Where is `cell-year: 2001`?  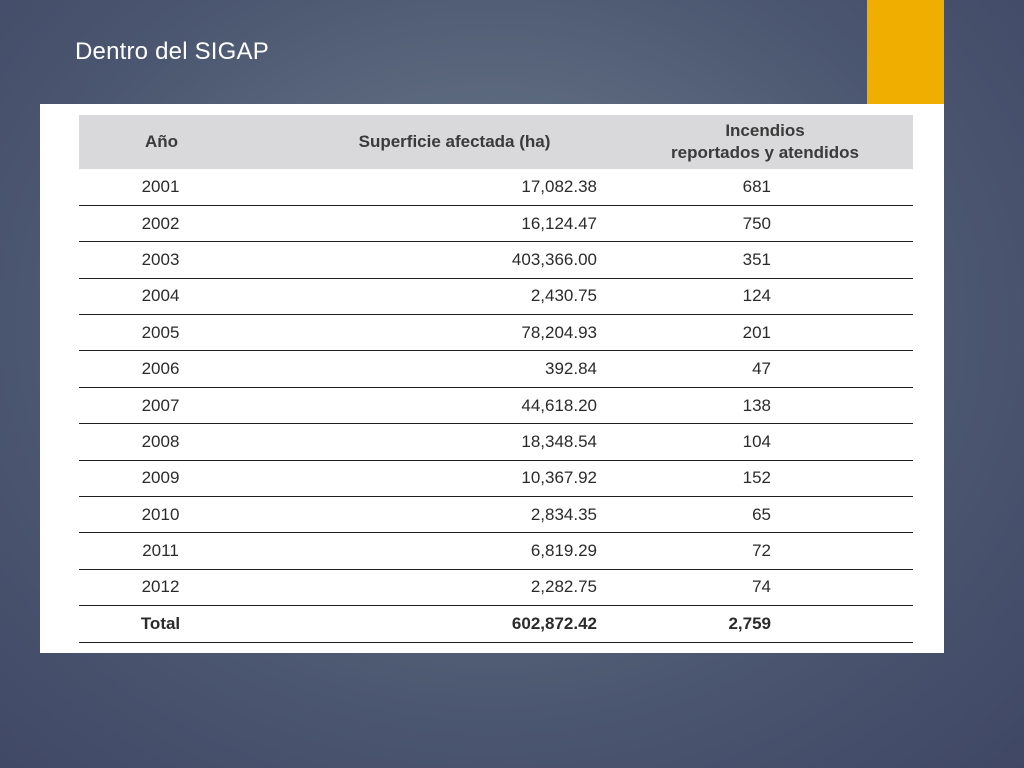
cell-year: 2001 is located at coordinates (160, 186).